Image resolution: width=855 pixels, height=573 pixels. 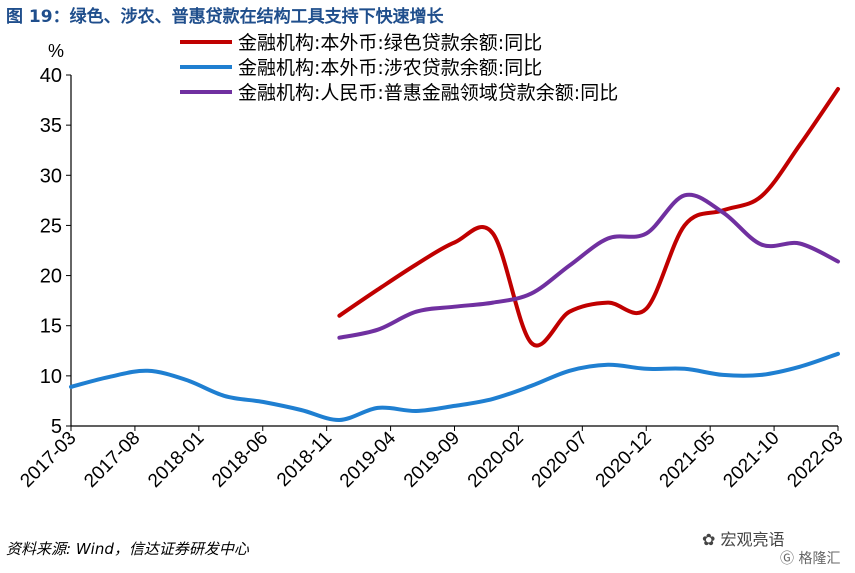 What do you see at coordinates (51, 226) in the screenshot?
I see `y-tick-label: 25` at bounding box center [51, 226].